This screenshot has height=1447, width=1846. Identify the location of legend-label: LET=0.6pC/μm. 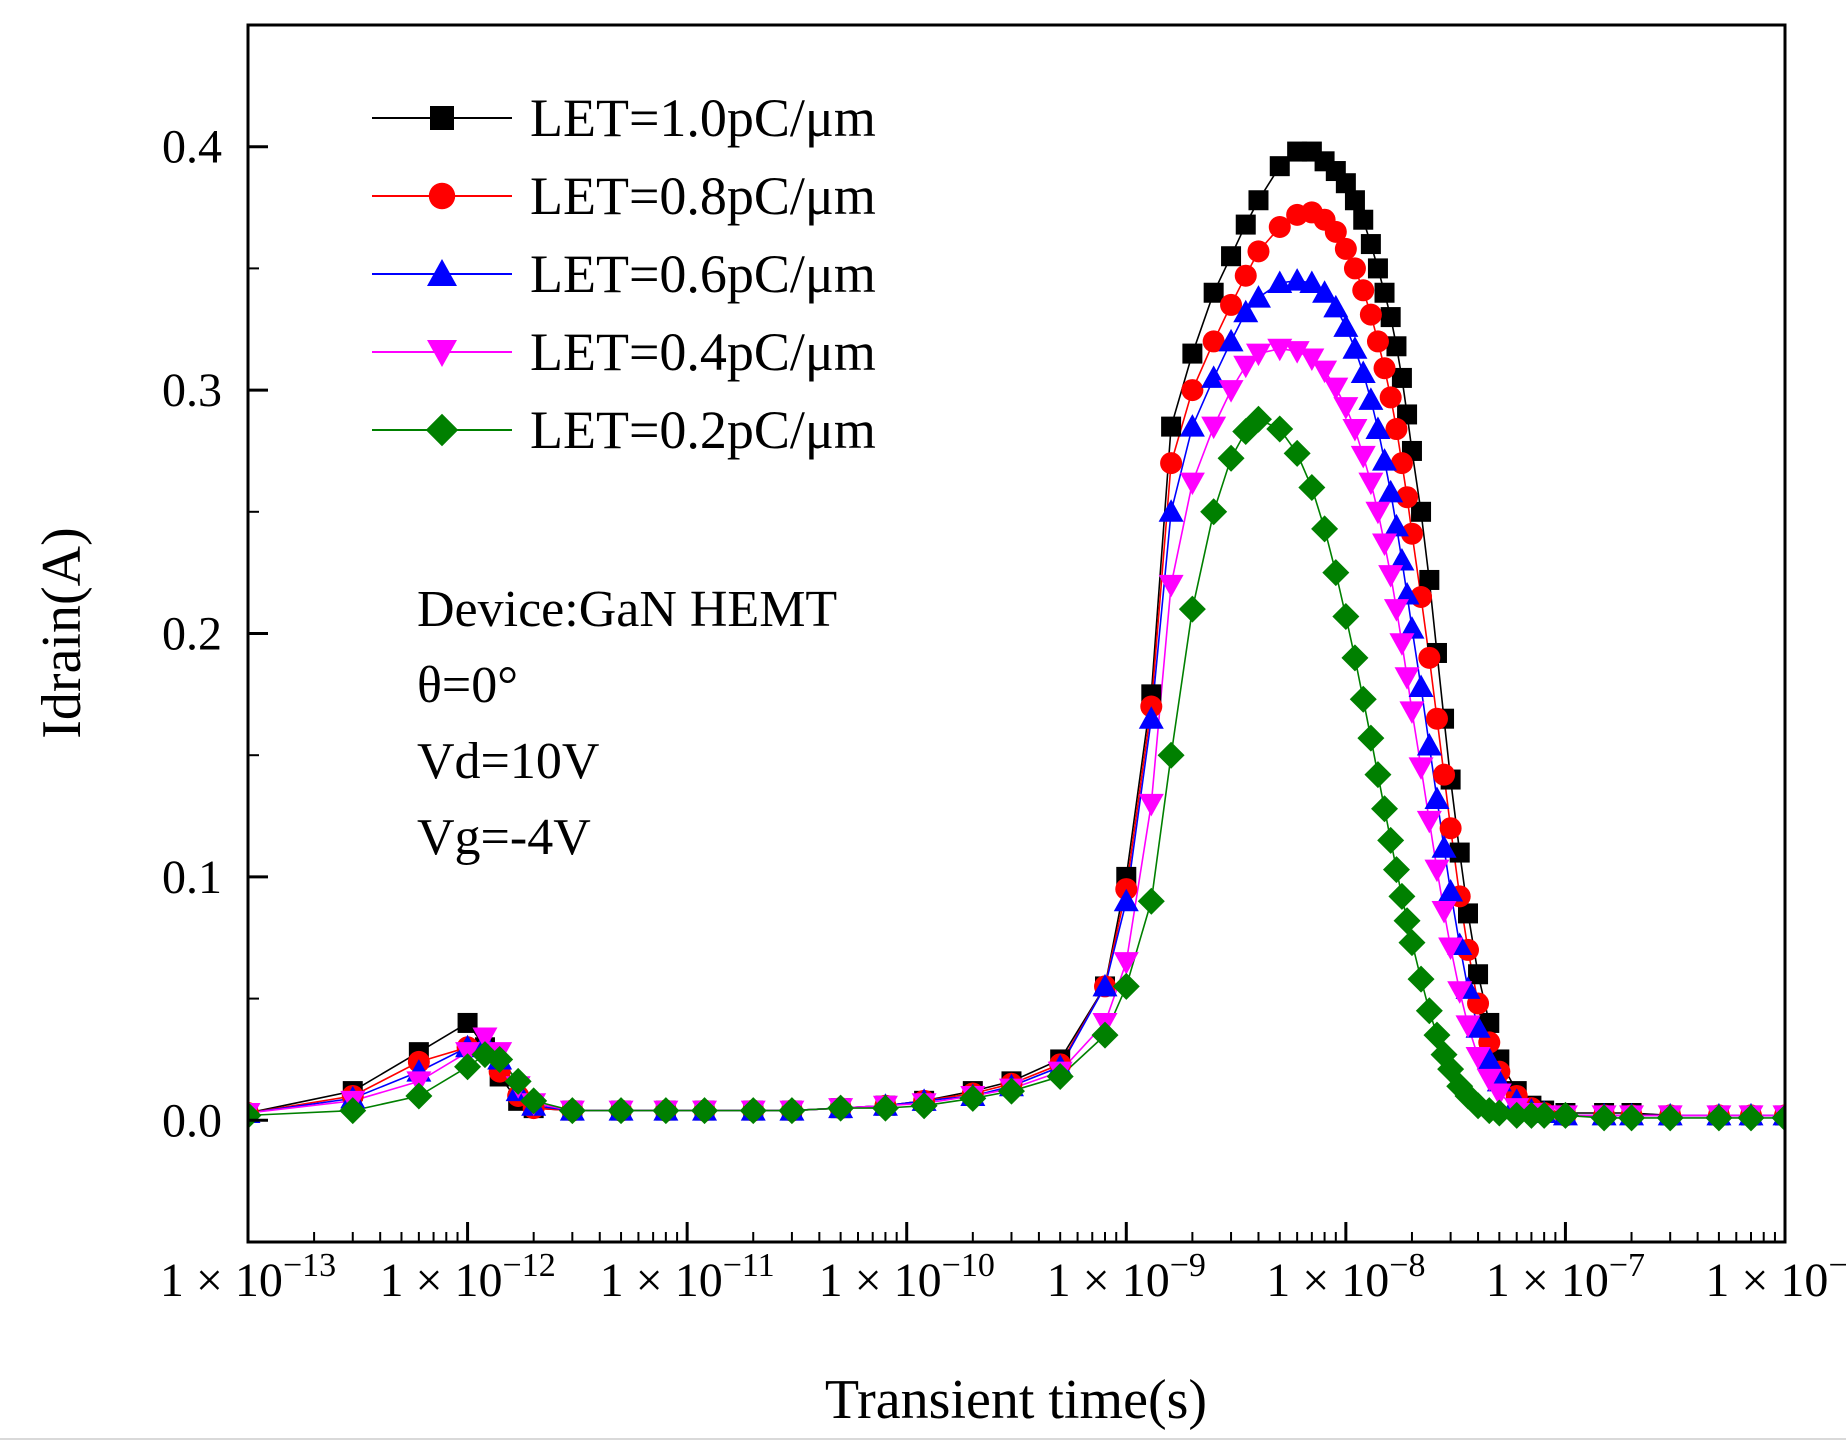
(703, 274).